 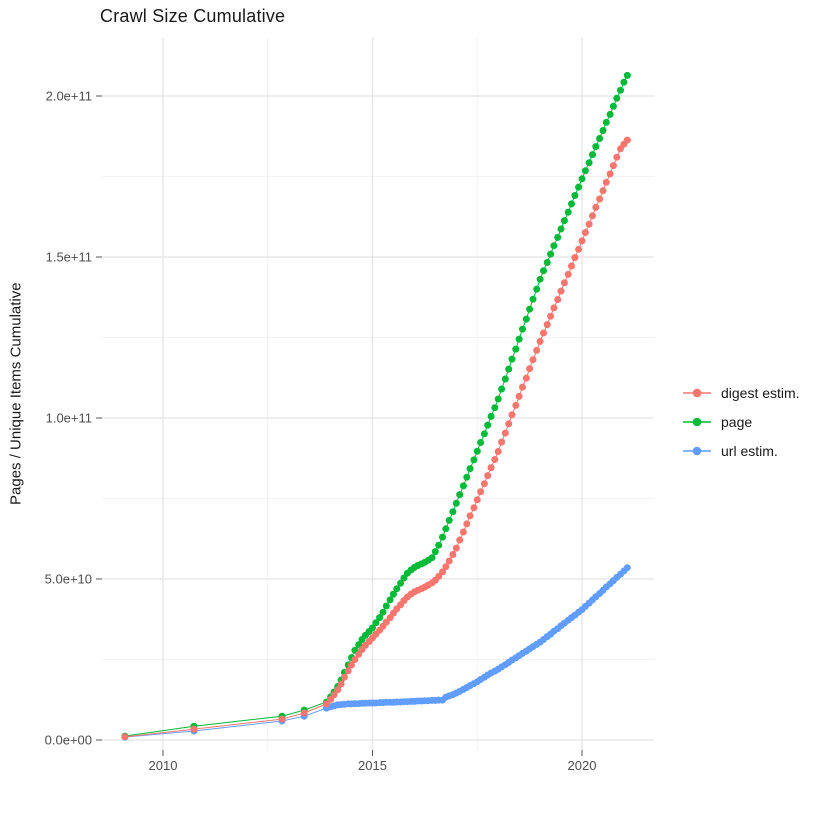 What do you see at coordinates (68, 740) in the screenshot?
I see `y-tick-label-0.0e+00: 0.0e+00` at bounding box center [68, 740].